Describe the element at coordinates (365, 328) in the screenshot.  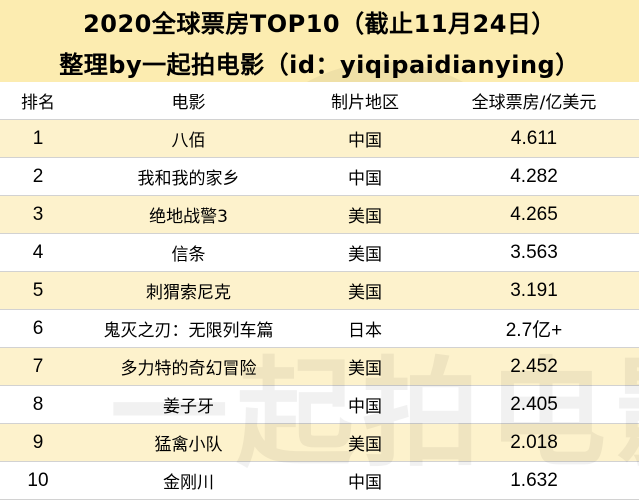
I see `region-cell: 日本` at that location.